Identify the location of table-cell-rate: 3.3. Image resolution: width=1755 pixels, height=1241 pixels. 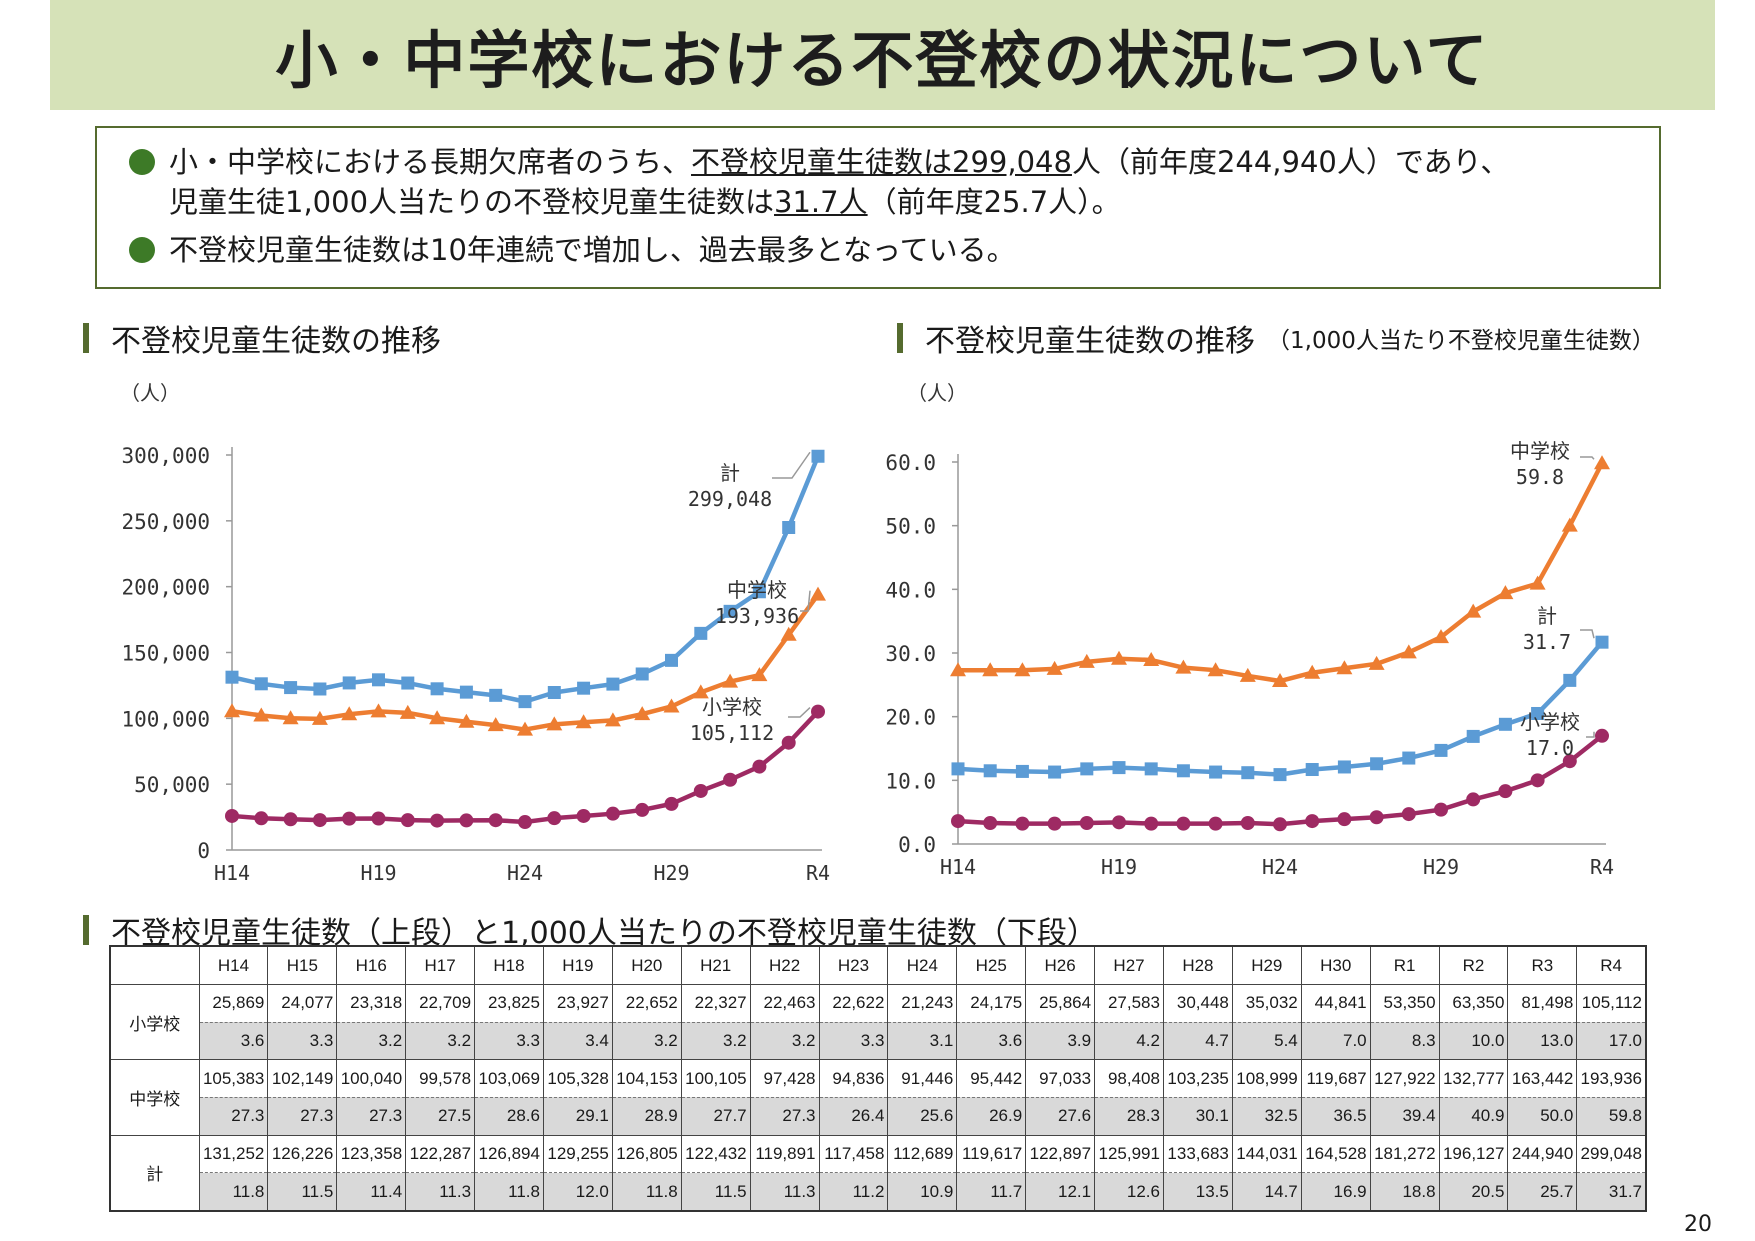
(509, 1041).